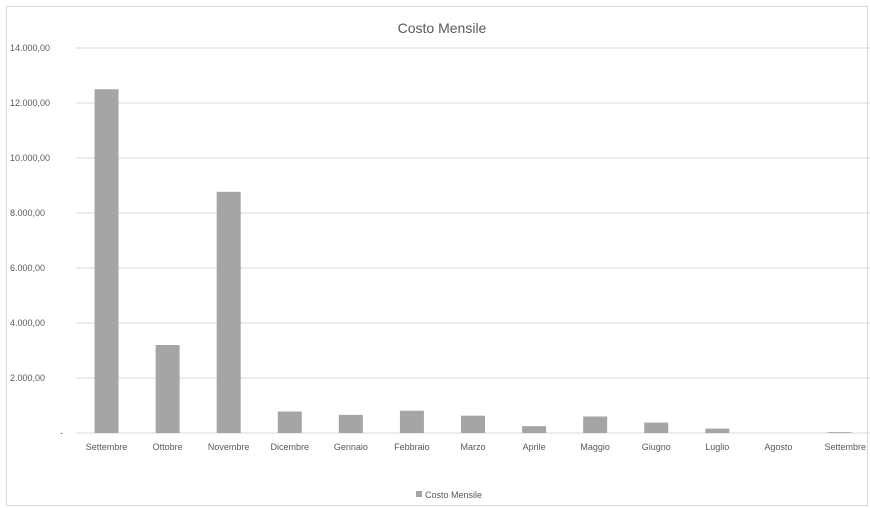 The height and width of the screenshot is (508, 870). I want to click on y-tick-label: 10.000,00, so click(30, 158).